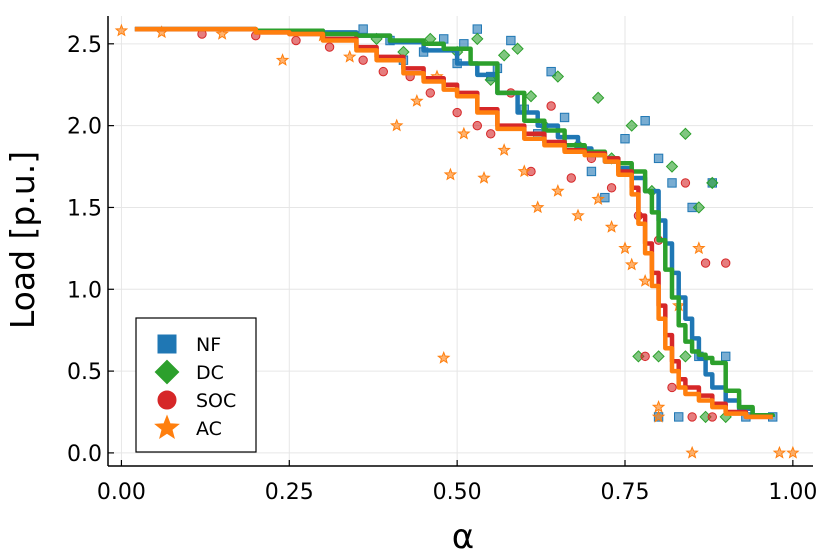 This screenshot has height=554, width=830. Describe the element at coordinates (121, 492) in the screenshot. I see `x-tick-label: 0.00` at that location.